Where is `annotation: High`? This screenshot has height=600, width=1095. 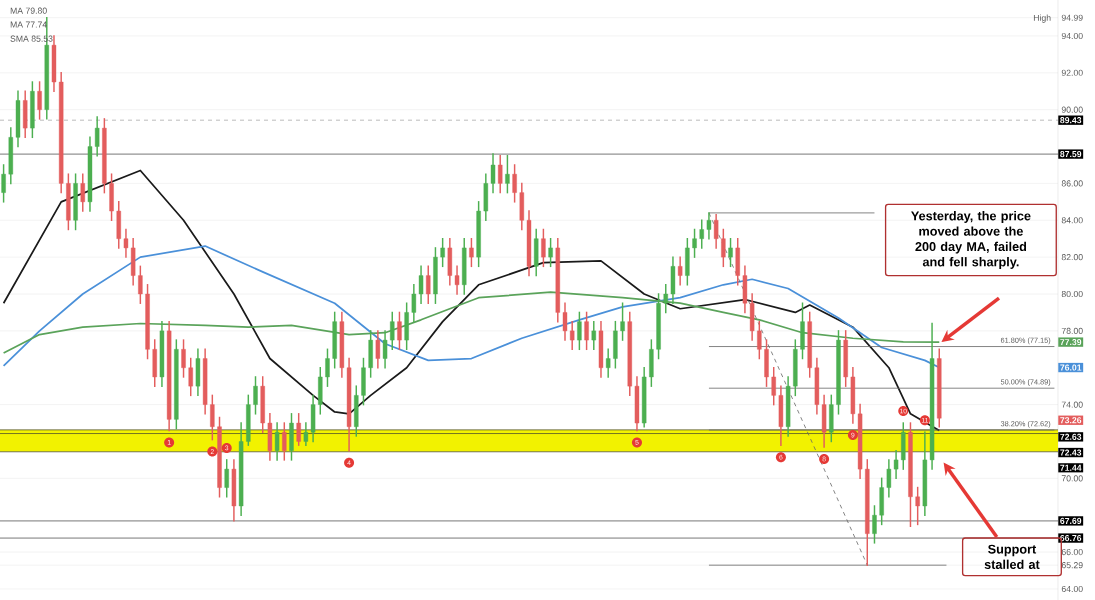 annotation: High is located at coordinates (1042, 18).